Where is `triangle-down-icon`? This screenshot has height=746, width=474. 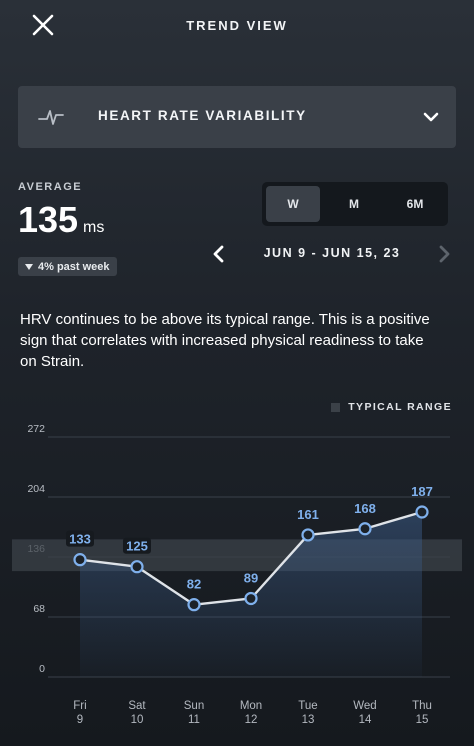
triangle-down-icon is located at coordinates (29, 266).